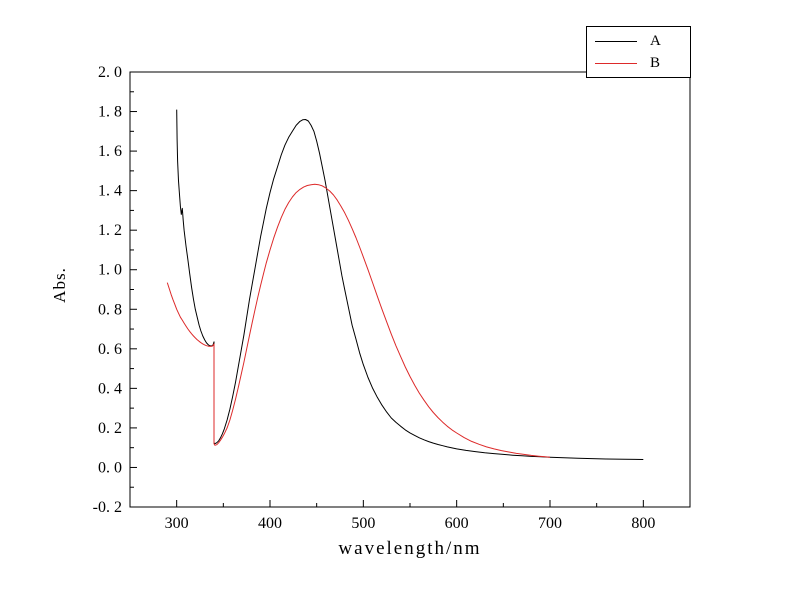 The image size is (800, 608). I want to click on y-axis-title: Abs., so click(59, 285).